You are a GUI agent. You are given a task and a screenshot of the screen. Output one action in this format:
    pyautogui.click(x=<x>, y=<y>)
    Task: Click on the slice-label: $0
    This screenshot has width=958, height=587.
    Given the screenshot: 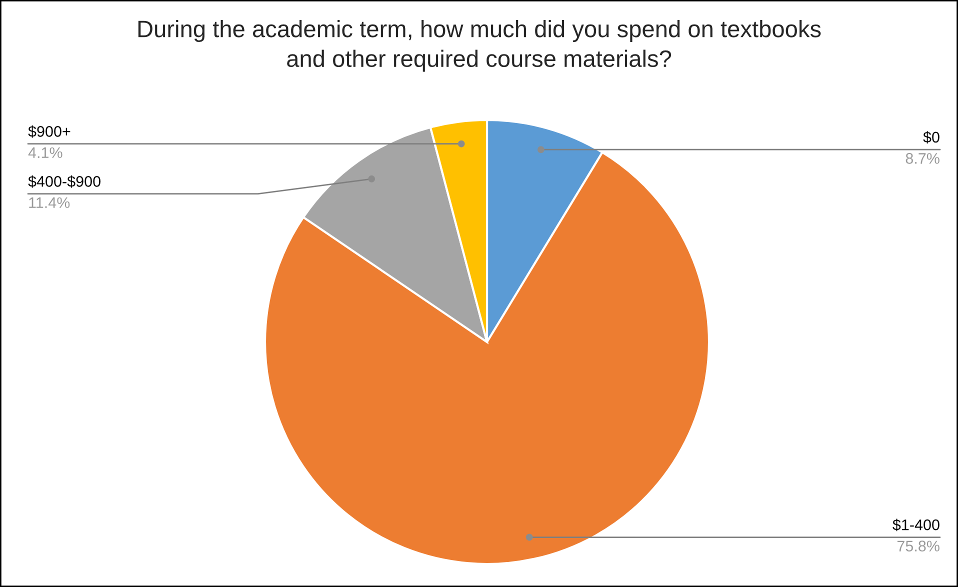 What is the action you would take?
    pyautogui.click(x=931, y=137)
    